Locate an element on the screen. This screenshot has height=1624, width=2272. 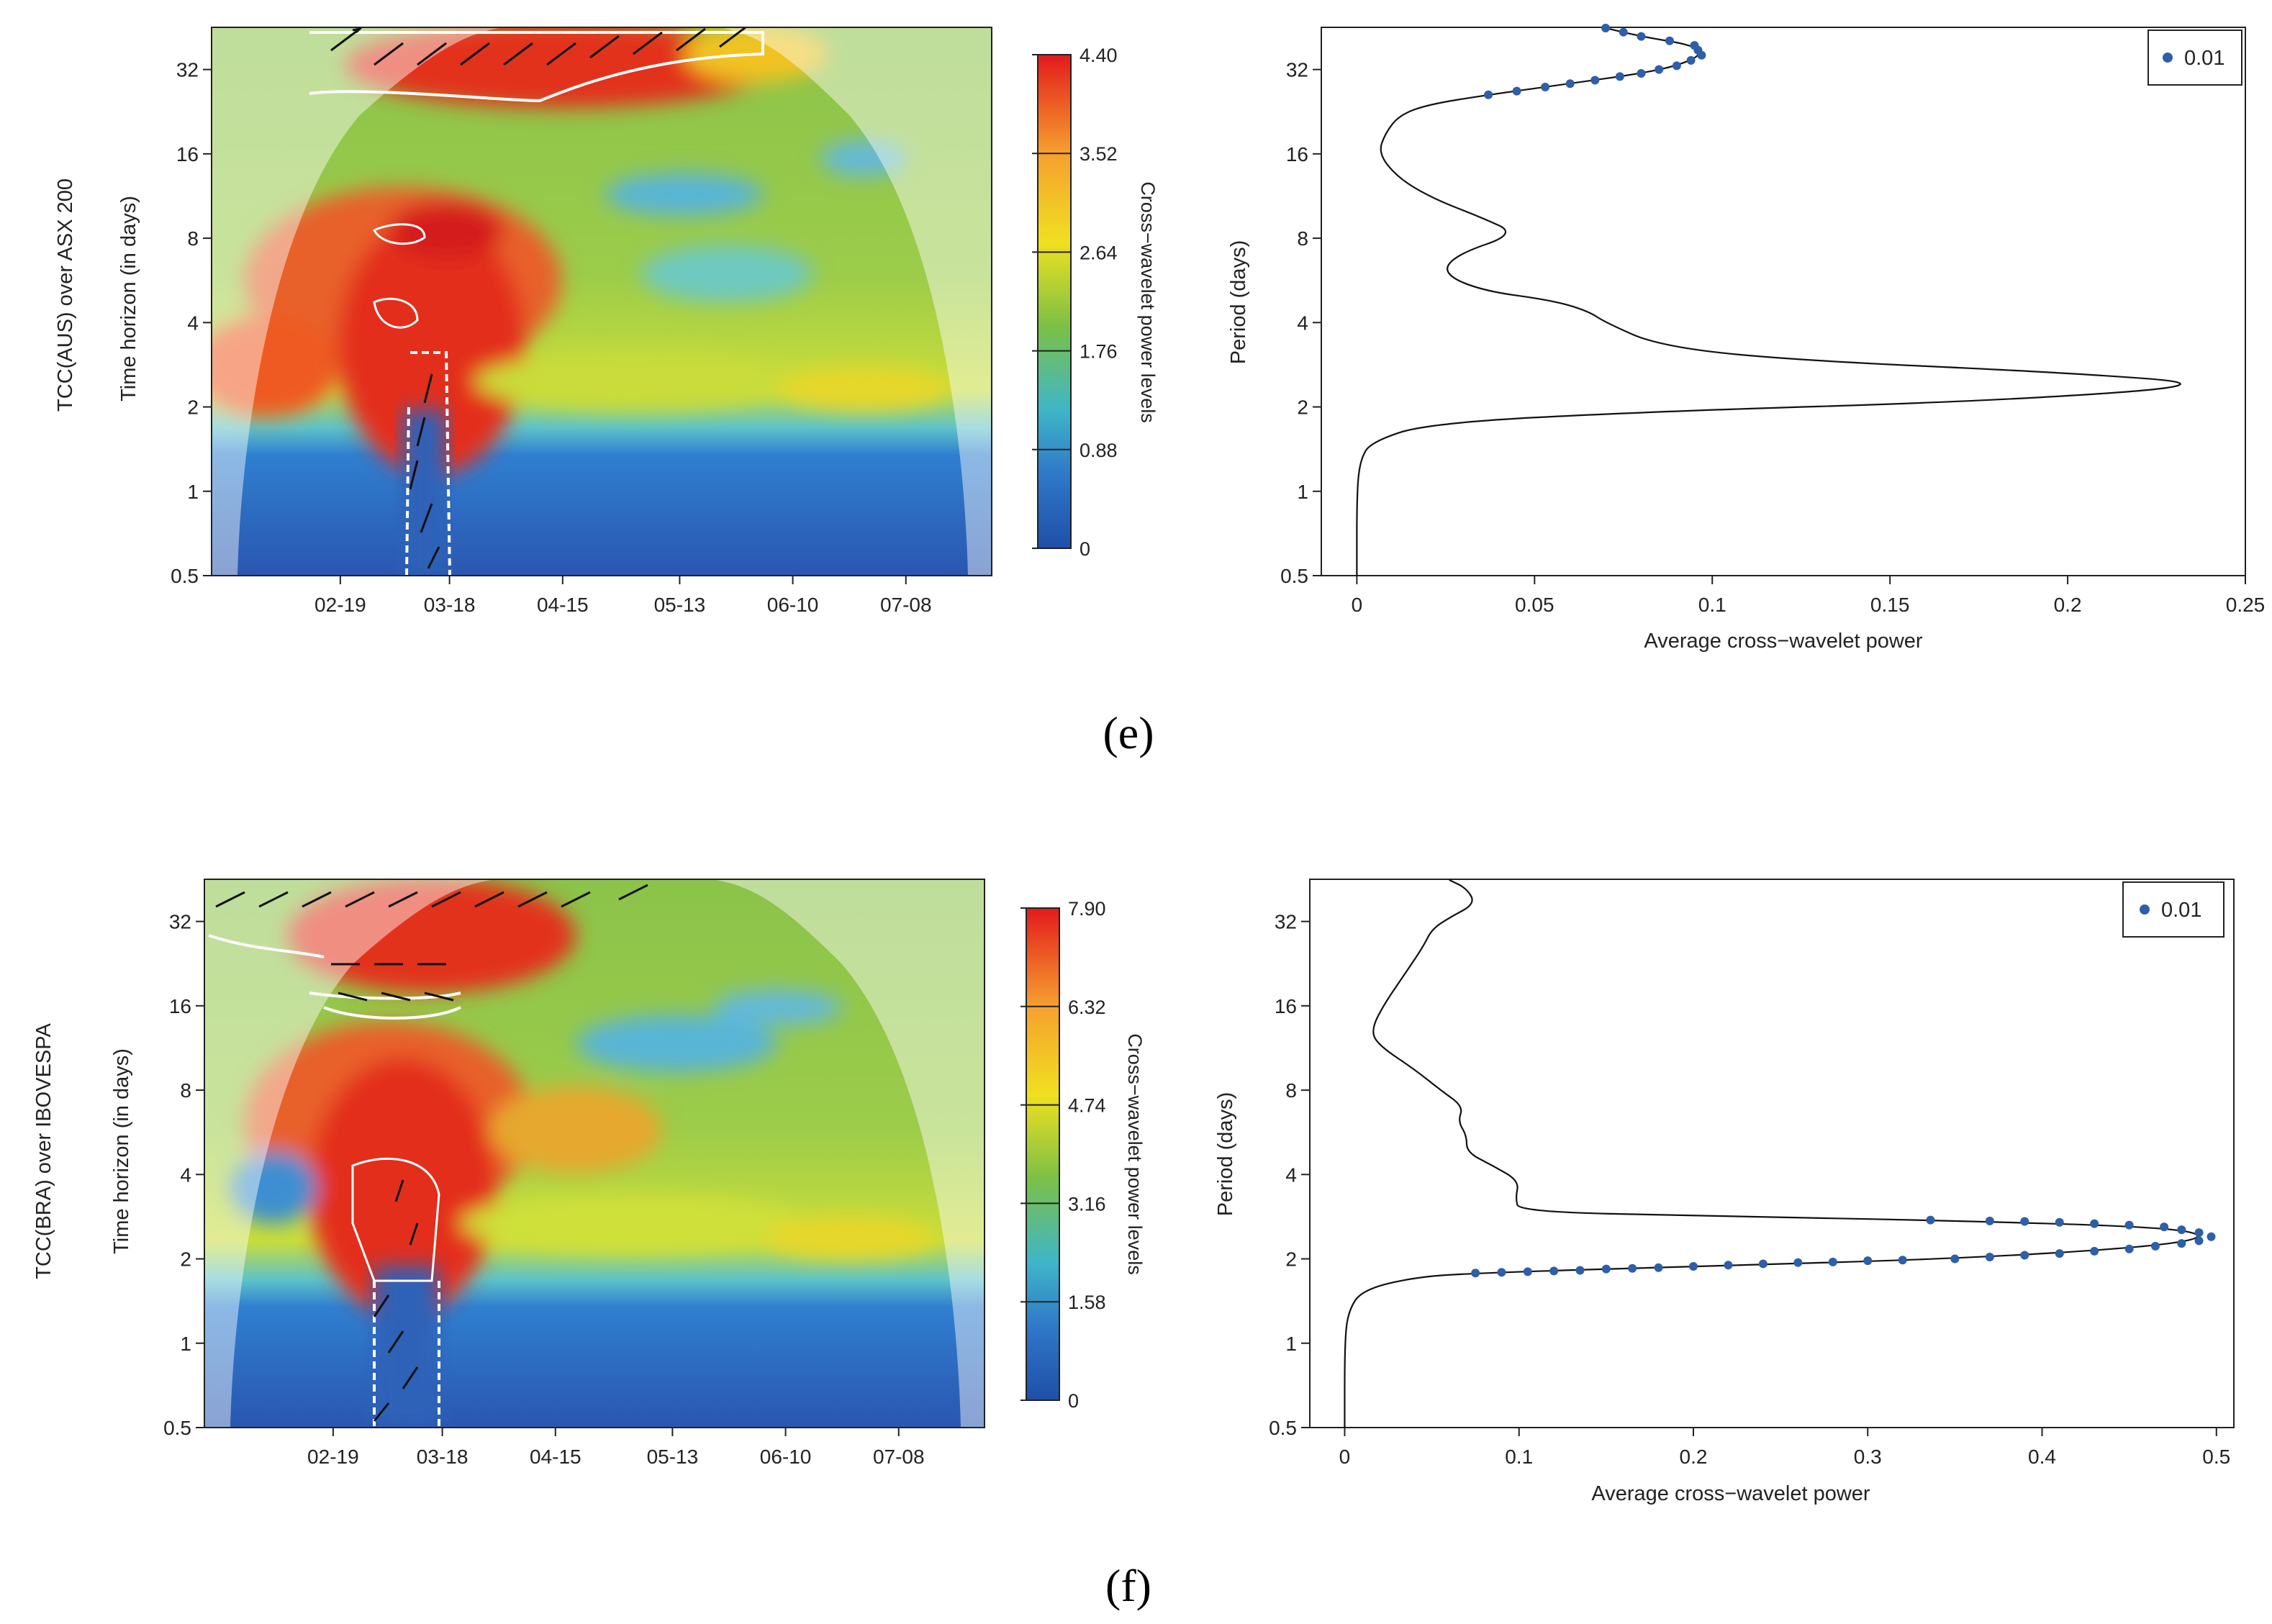
profile-f-y-tick-label: 32 is located at coordinates (1286, 922).